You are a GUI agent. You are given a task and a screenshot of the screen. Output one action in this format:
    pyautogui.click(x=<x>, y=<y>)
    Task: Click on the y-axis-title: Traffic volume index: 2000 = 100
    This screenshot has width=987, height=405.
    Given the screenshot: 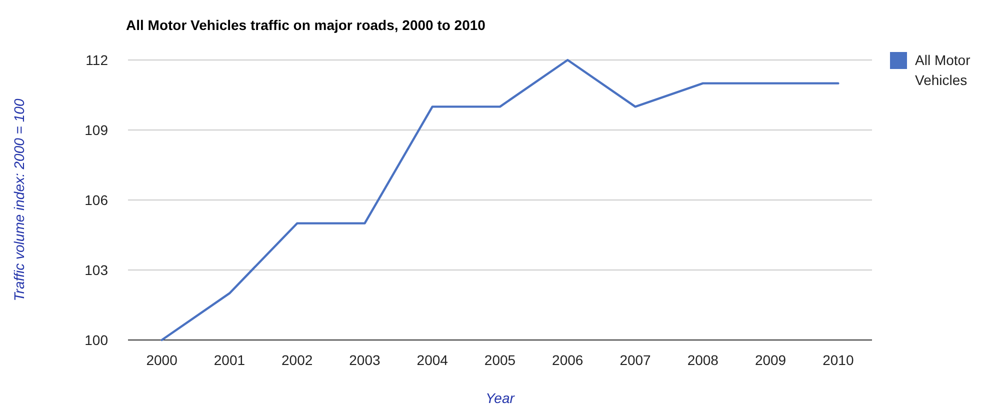 What is the action you would take?
    pyautogui.click(x=19, y=200)
    